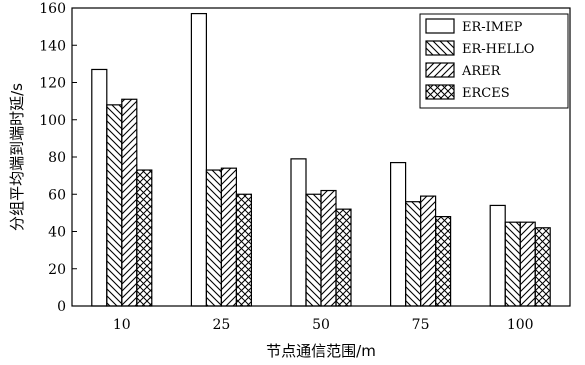 The image size is (585, 365). What do you see at coordinates (52, 121) in the screenshot?
I see `y-tick-label: 100` at bounding box center [52, 121].